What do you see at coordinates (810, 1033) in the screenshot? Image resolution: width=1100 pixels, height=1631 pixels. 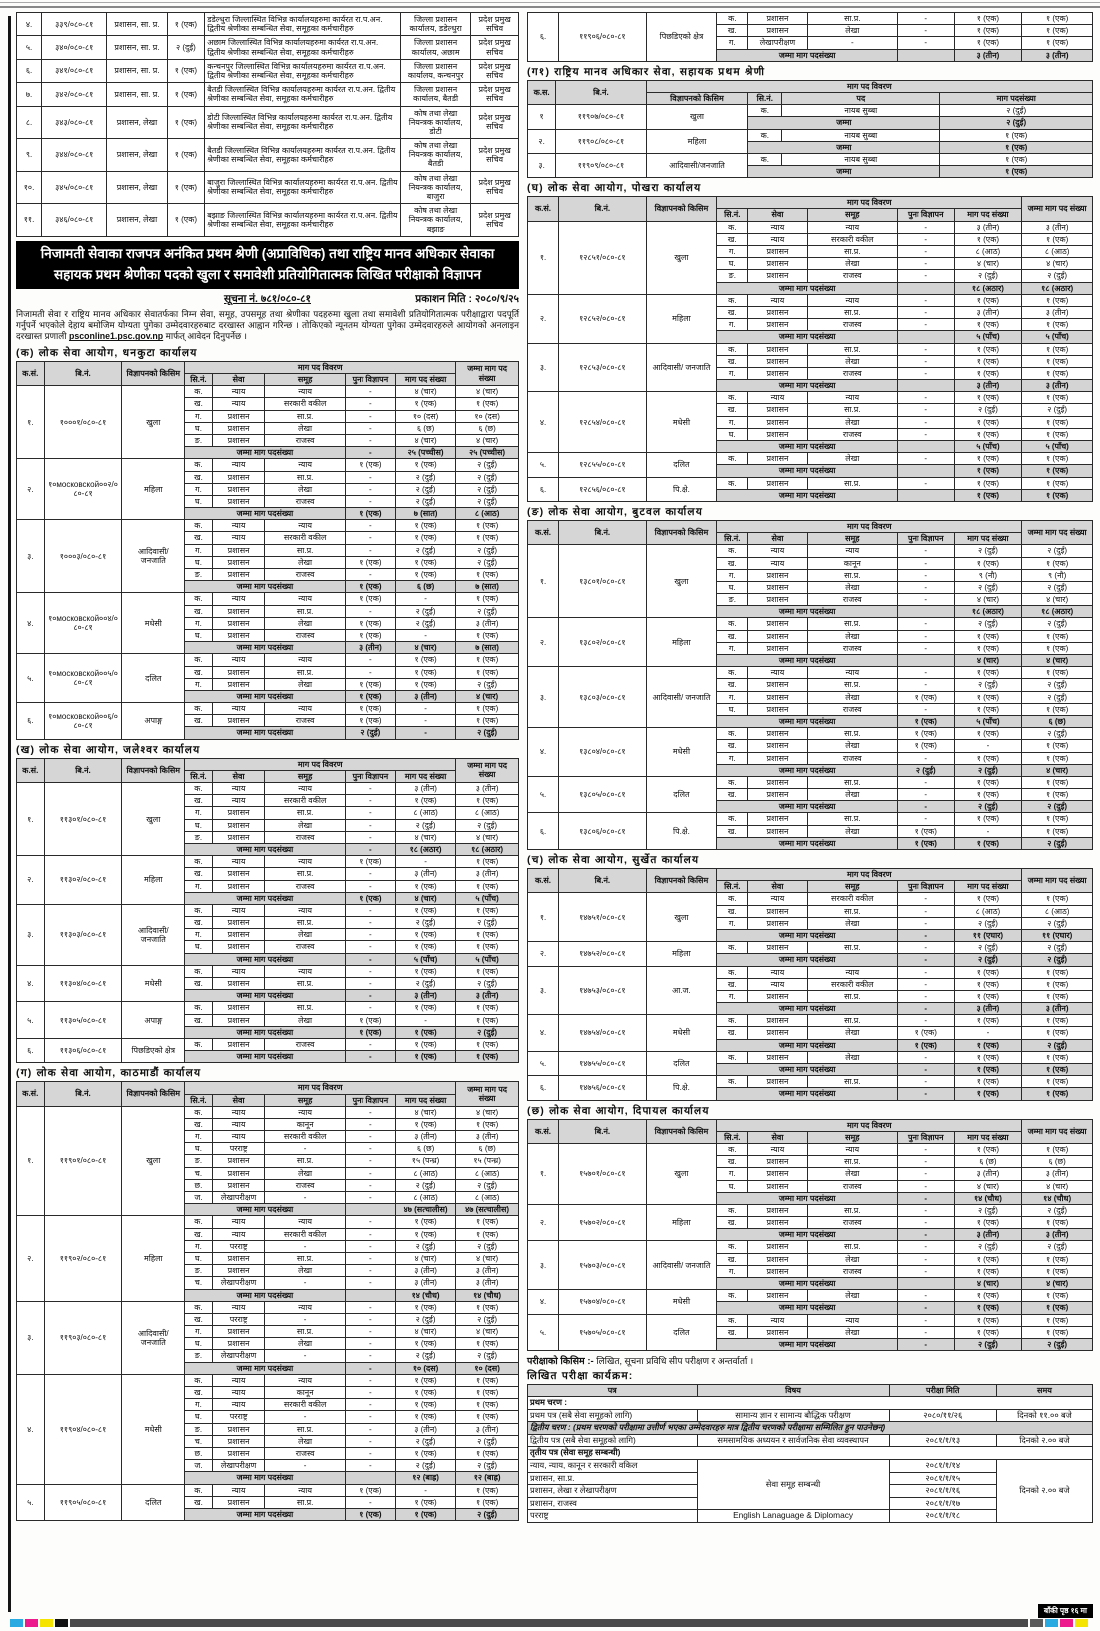 I see `table-row: ख. प्रशासन लेखा १ (एक) -१ (एक)` at bounding box center [810, 1033].